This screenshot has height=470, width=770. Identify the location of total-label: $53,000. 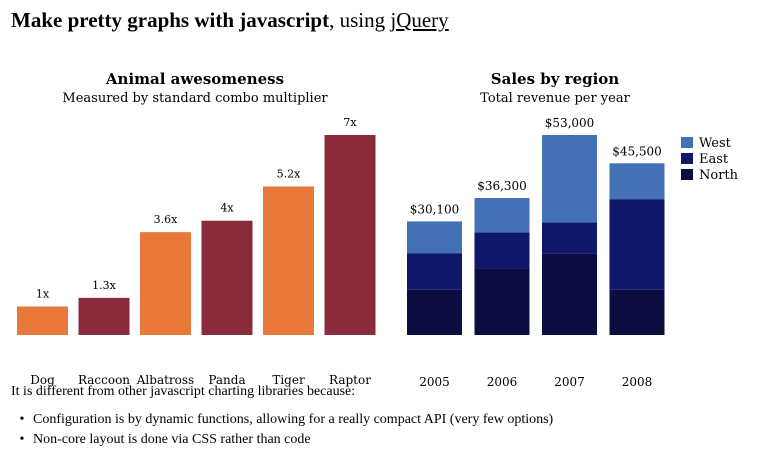
(570, 123).